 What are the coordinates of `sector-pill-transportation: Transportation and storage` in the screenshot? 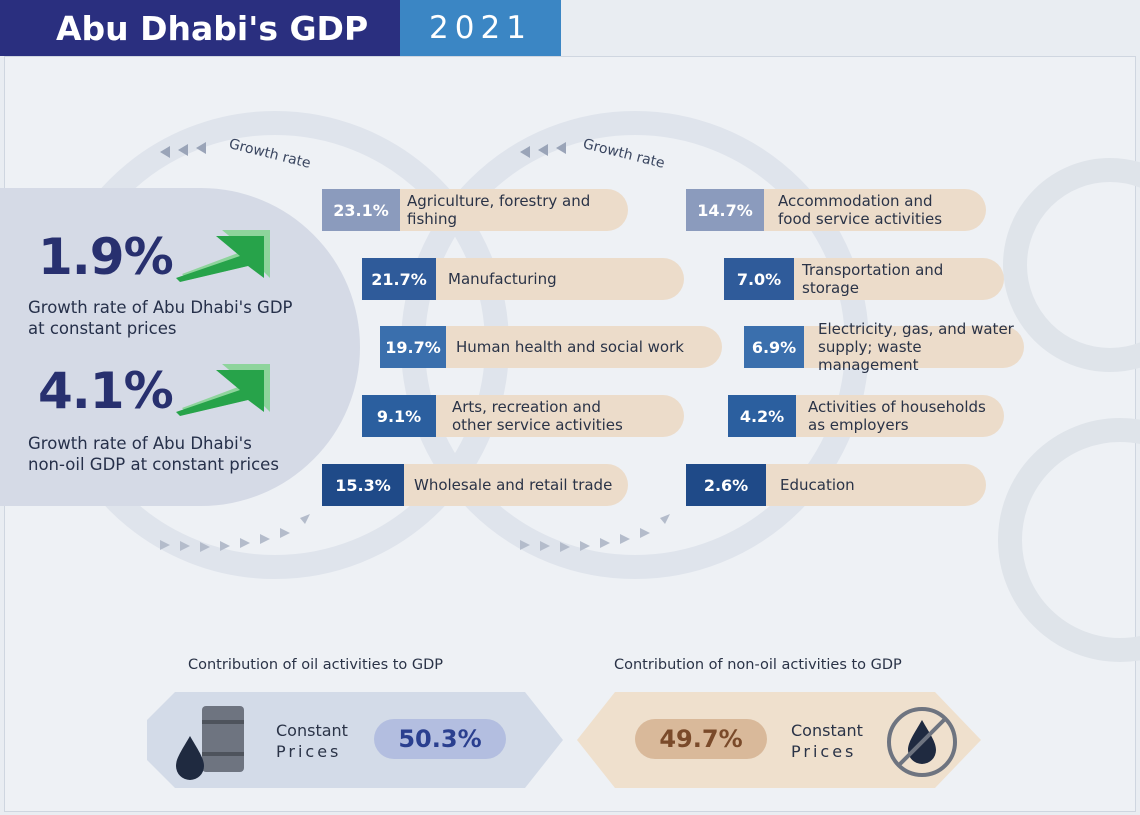 It's located at (897, 279).